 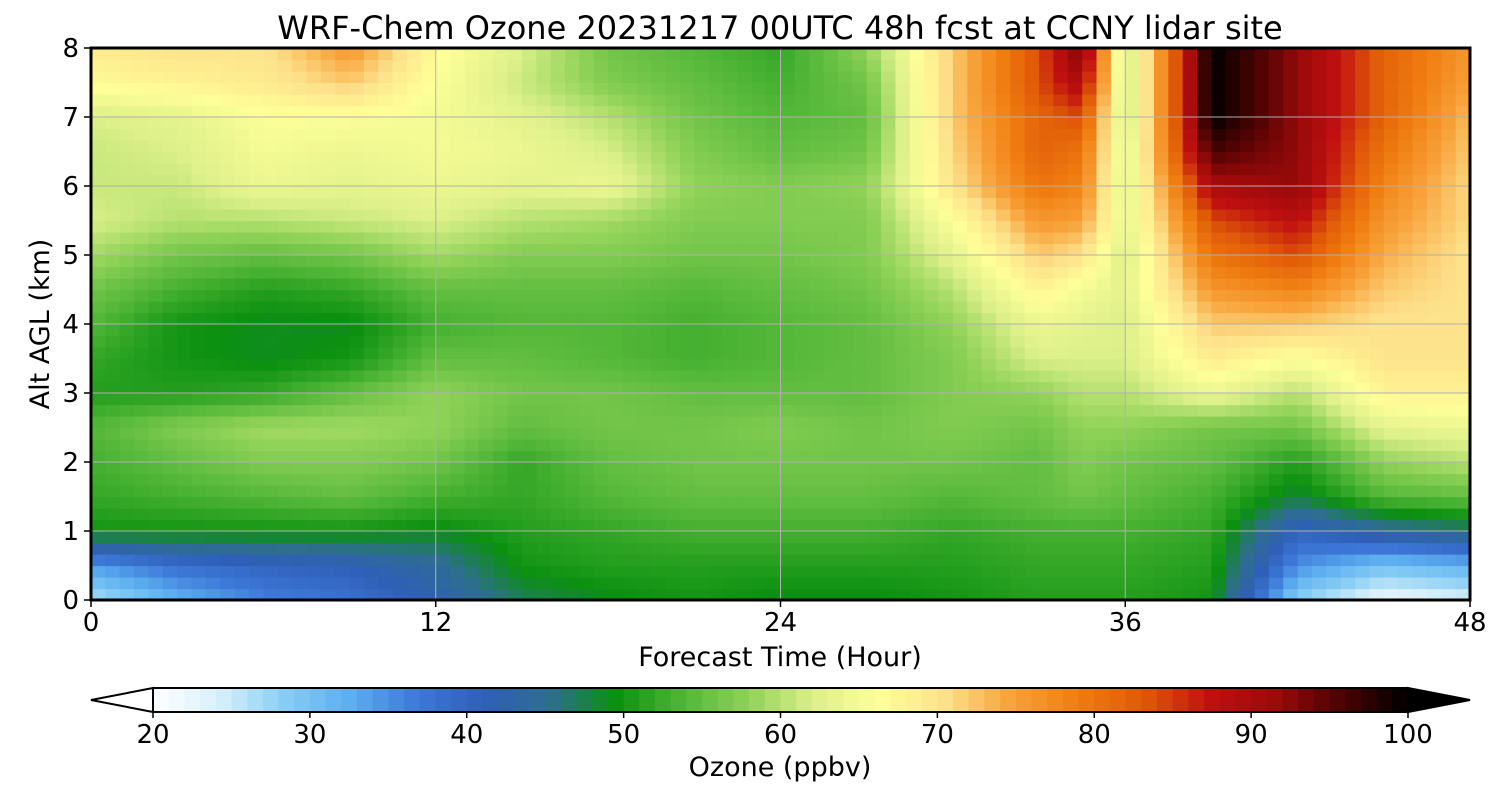 I want to click on colorbar-tick-label: 30, so click(x=309, y=735).